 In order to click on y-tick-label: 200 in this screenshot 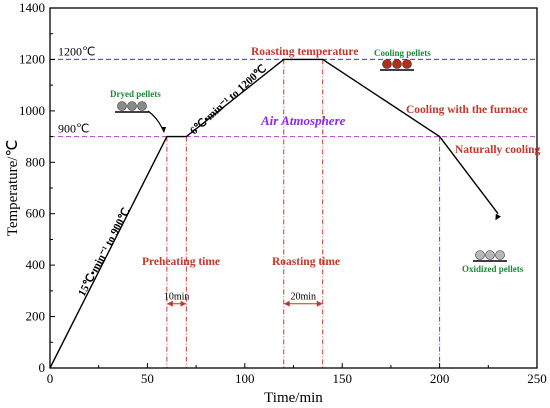, I will do `click(36, 316)`.